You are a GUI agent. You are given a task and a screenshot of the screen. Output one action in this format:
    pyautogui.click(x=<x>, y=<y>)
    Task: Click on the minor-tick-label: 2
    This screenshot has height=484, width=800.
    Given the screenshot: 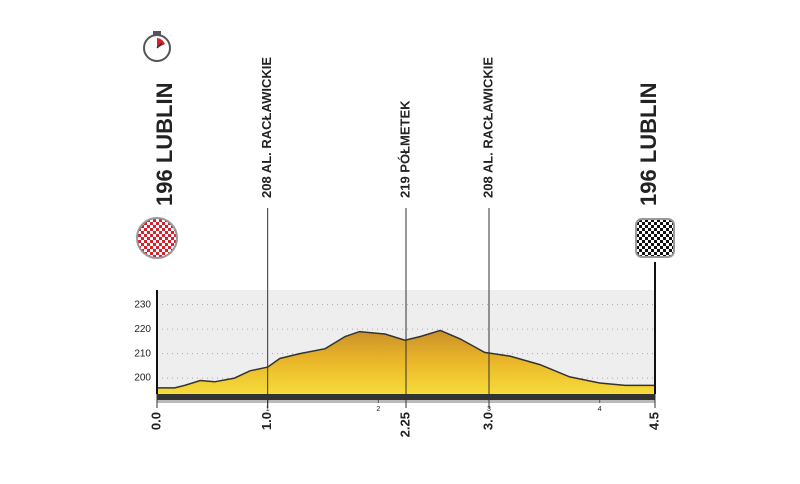 What is the action you would take?
    pyautogui.click(x=378, y=409)
    